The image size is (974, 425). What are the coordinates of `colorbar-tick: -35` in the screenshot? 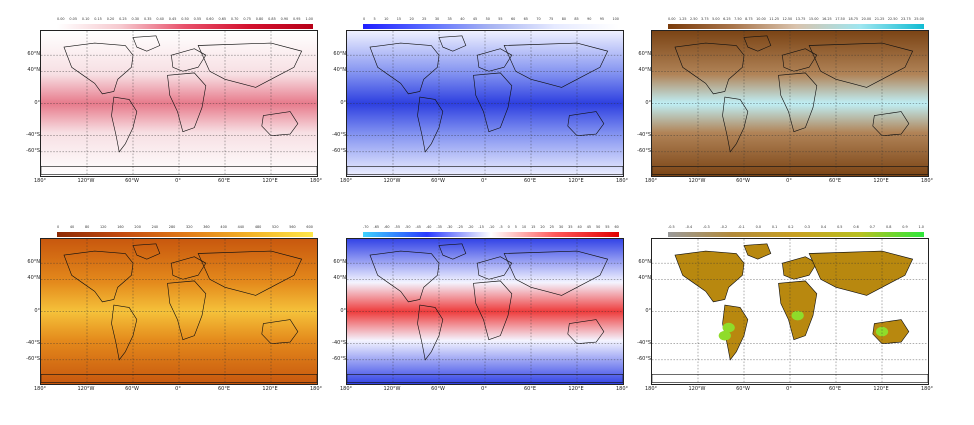 It's located at (439, 227).